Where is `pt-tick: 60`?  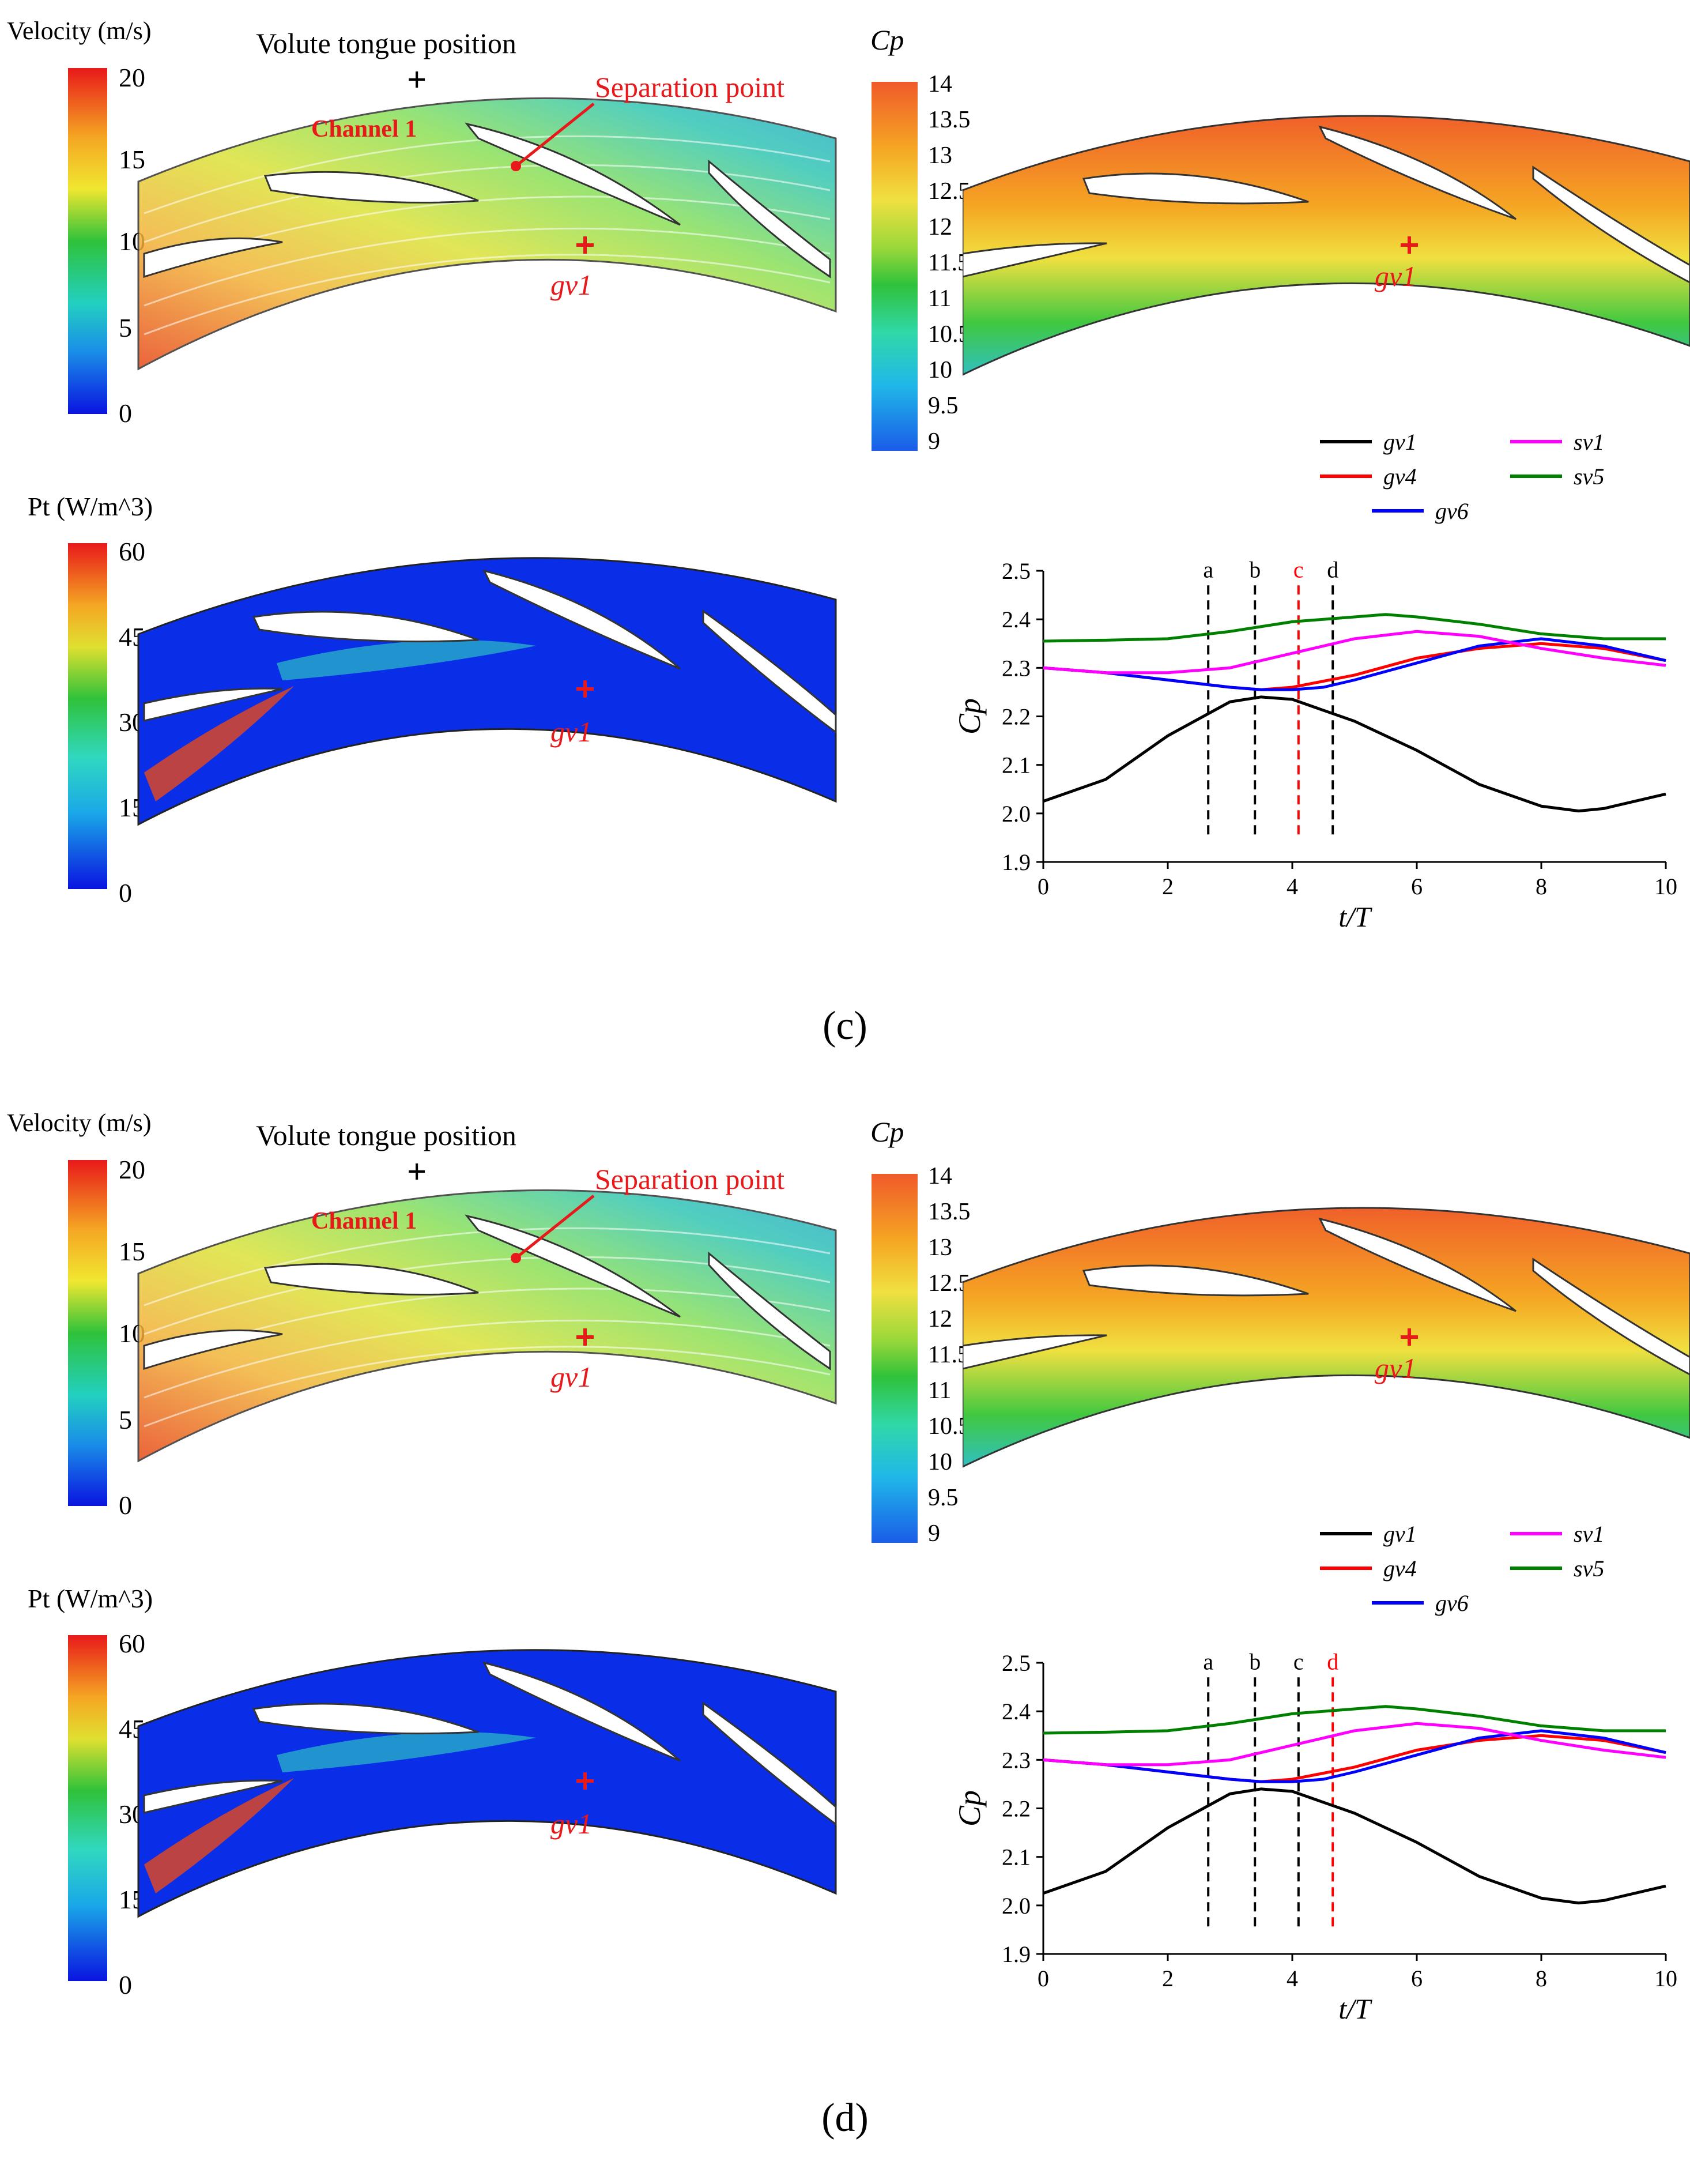
pt-tick: 60 is located at coordinates (132, 1643).